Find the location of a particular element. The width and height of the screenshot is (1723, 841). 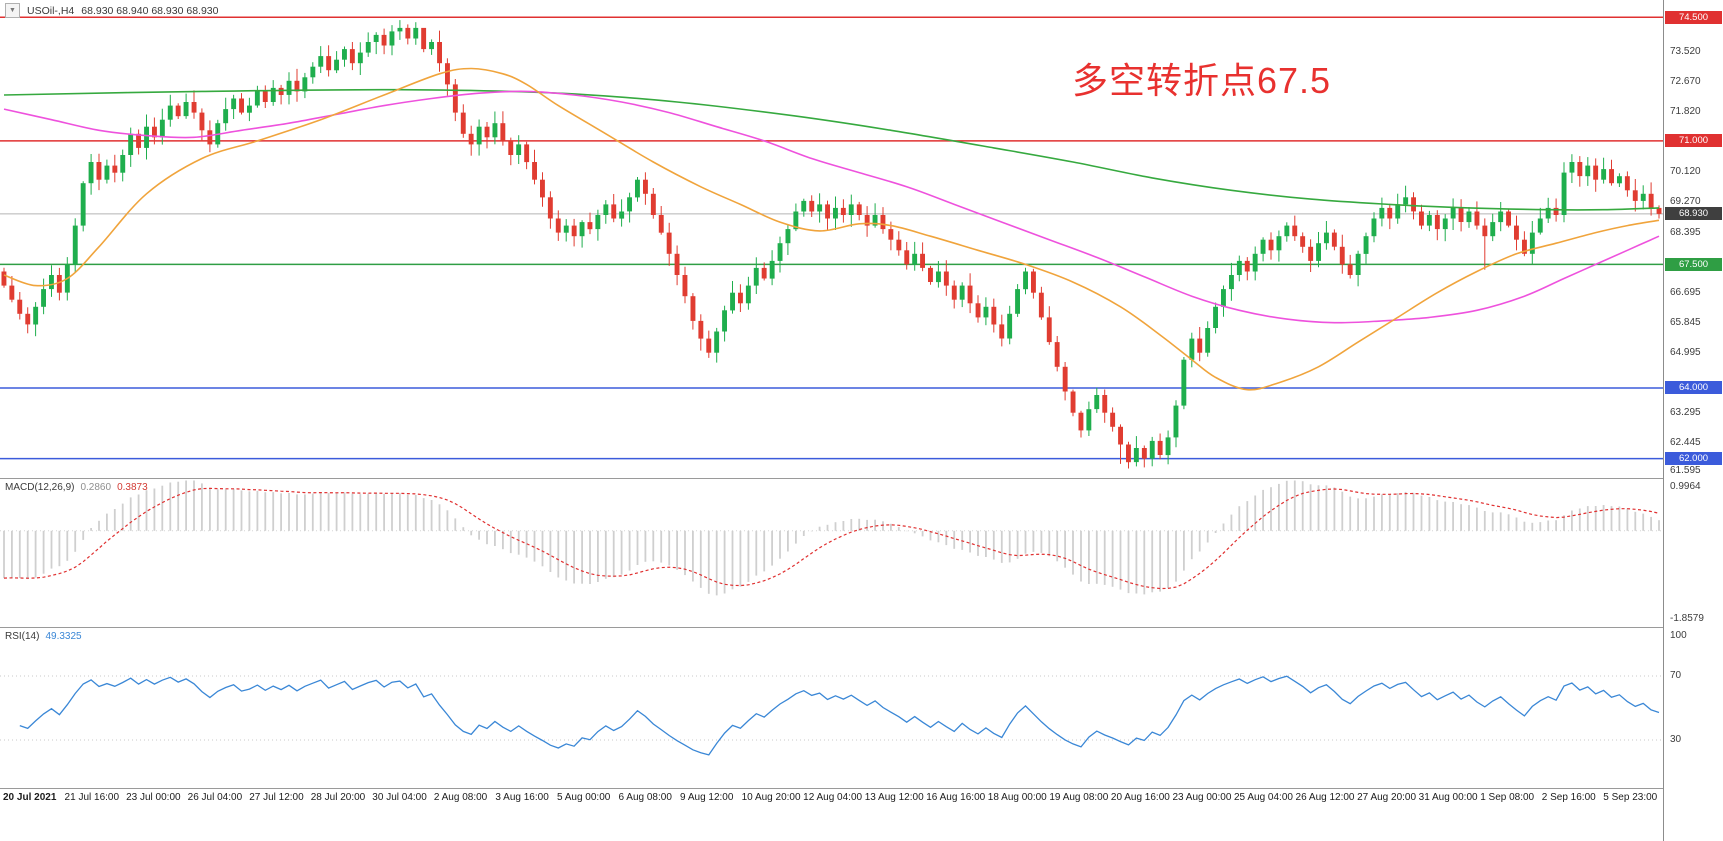

time-axis-label: 16 Aug 16:00 is located at coordinates (956, 797).